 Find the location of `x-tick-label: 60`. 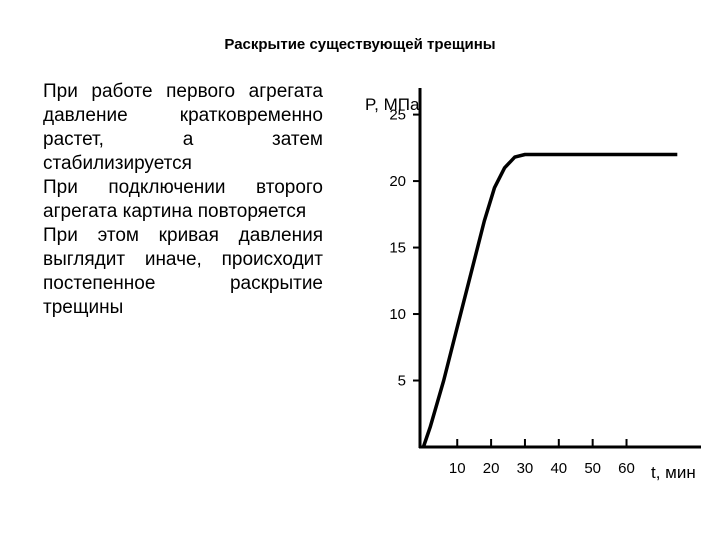

x-tick-label: 60 is located at coordinates (626, 468).